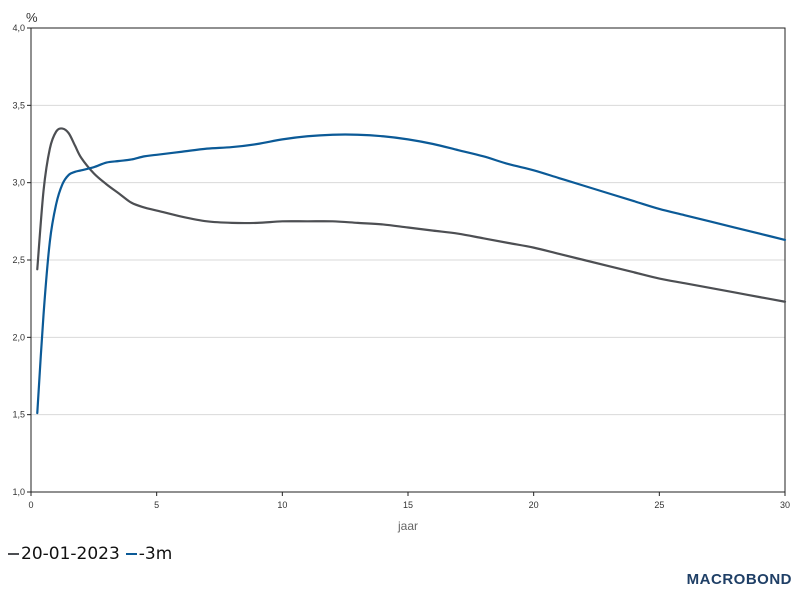 The width and height of the screenshot is (800, 600). I want to click on x-tick-label: 30, so click(785, 505).